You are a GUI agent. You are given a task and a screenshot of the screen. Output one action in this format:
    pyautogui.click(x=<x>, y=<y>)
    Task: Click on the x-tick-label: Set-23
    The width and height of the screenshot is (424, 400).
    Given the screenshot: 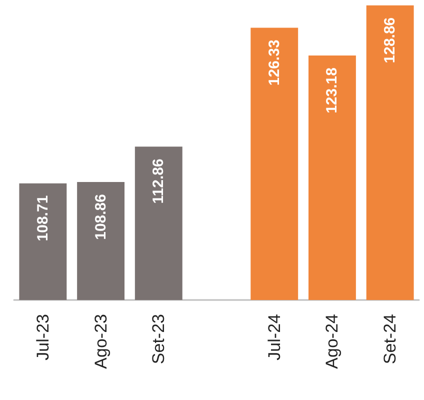 What is the action you would take?
    pyautogui.click(x=158, y=339)
    